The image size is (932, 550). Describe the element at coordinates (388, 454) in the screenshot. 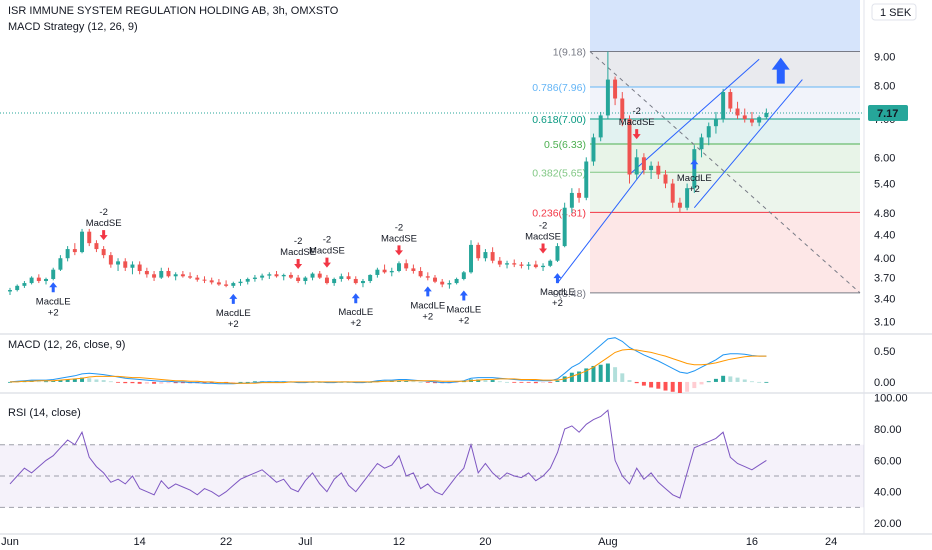

I see `rsi-line` at that location.